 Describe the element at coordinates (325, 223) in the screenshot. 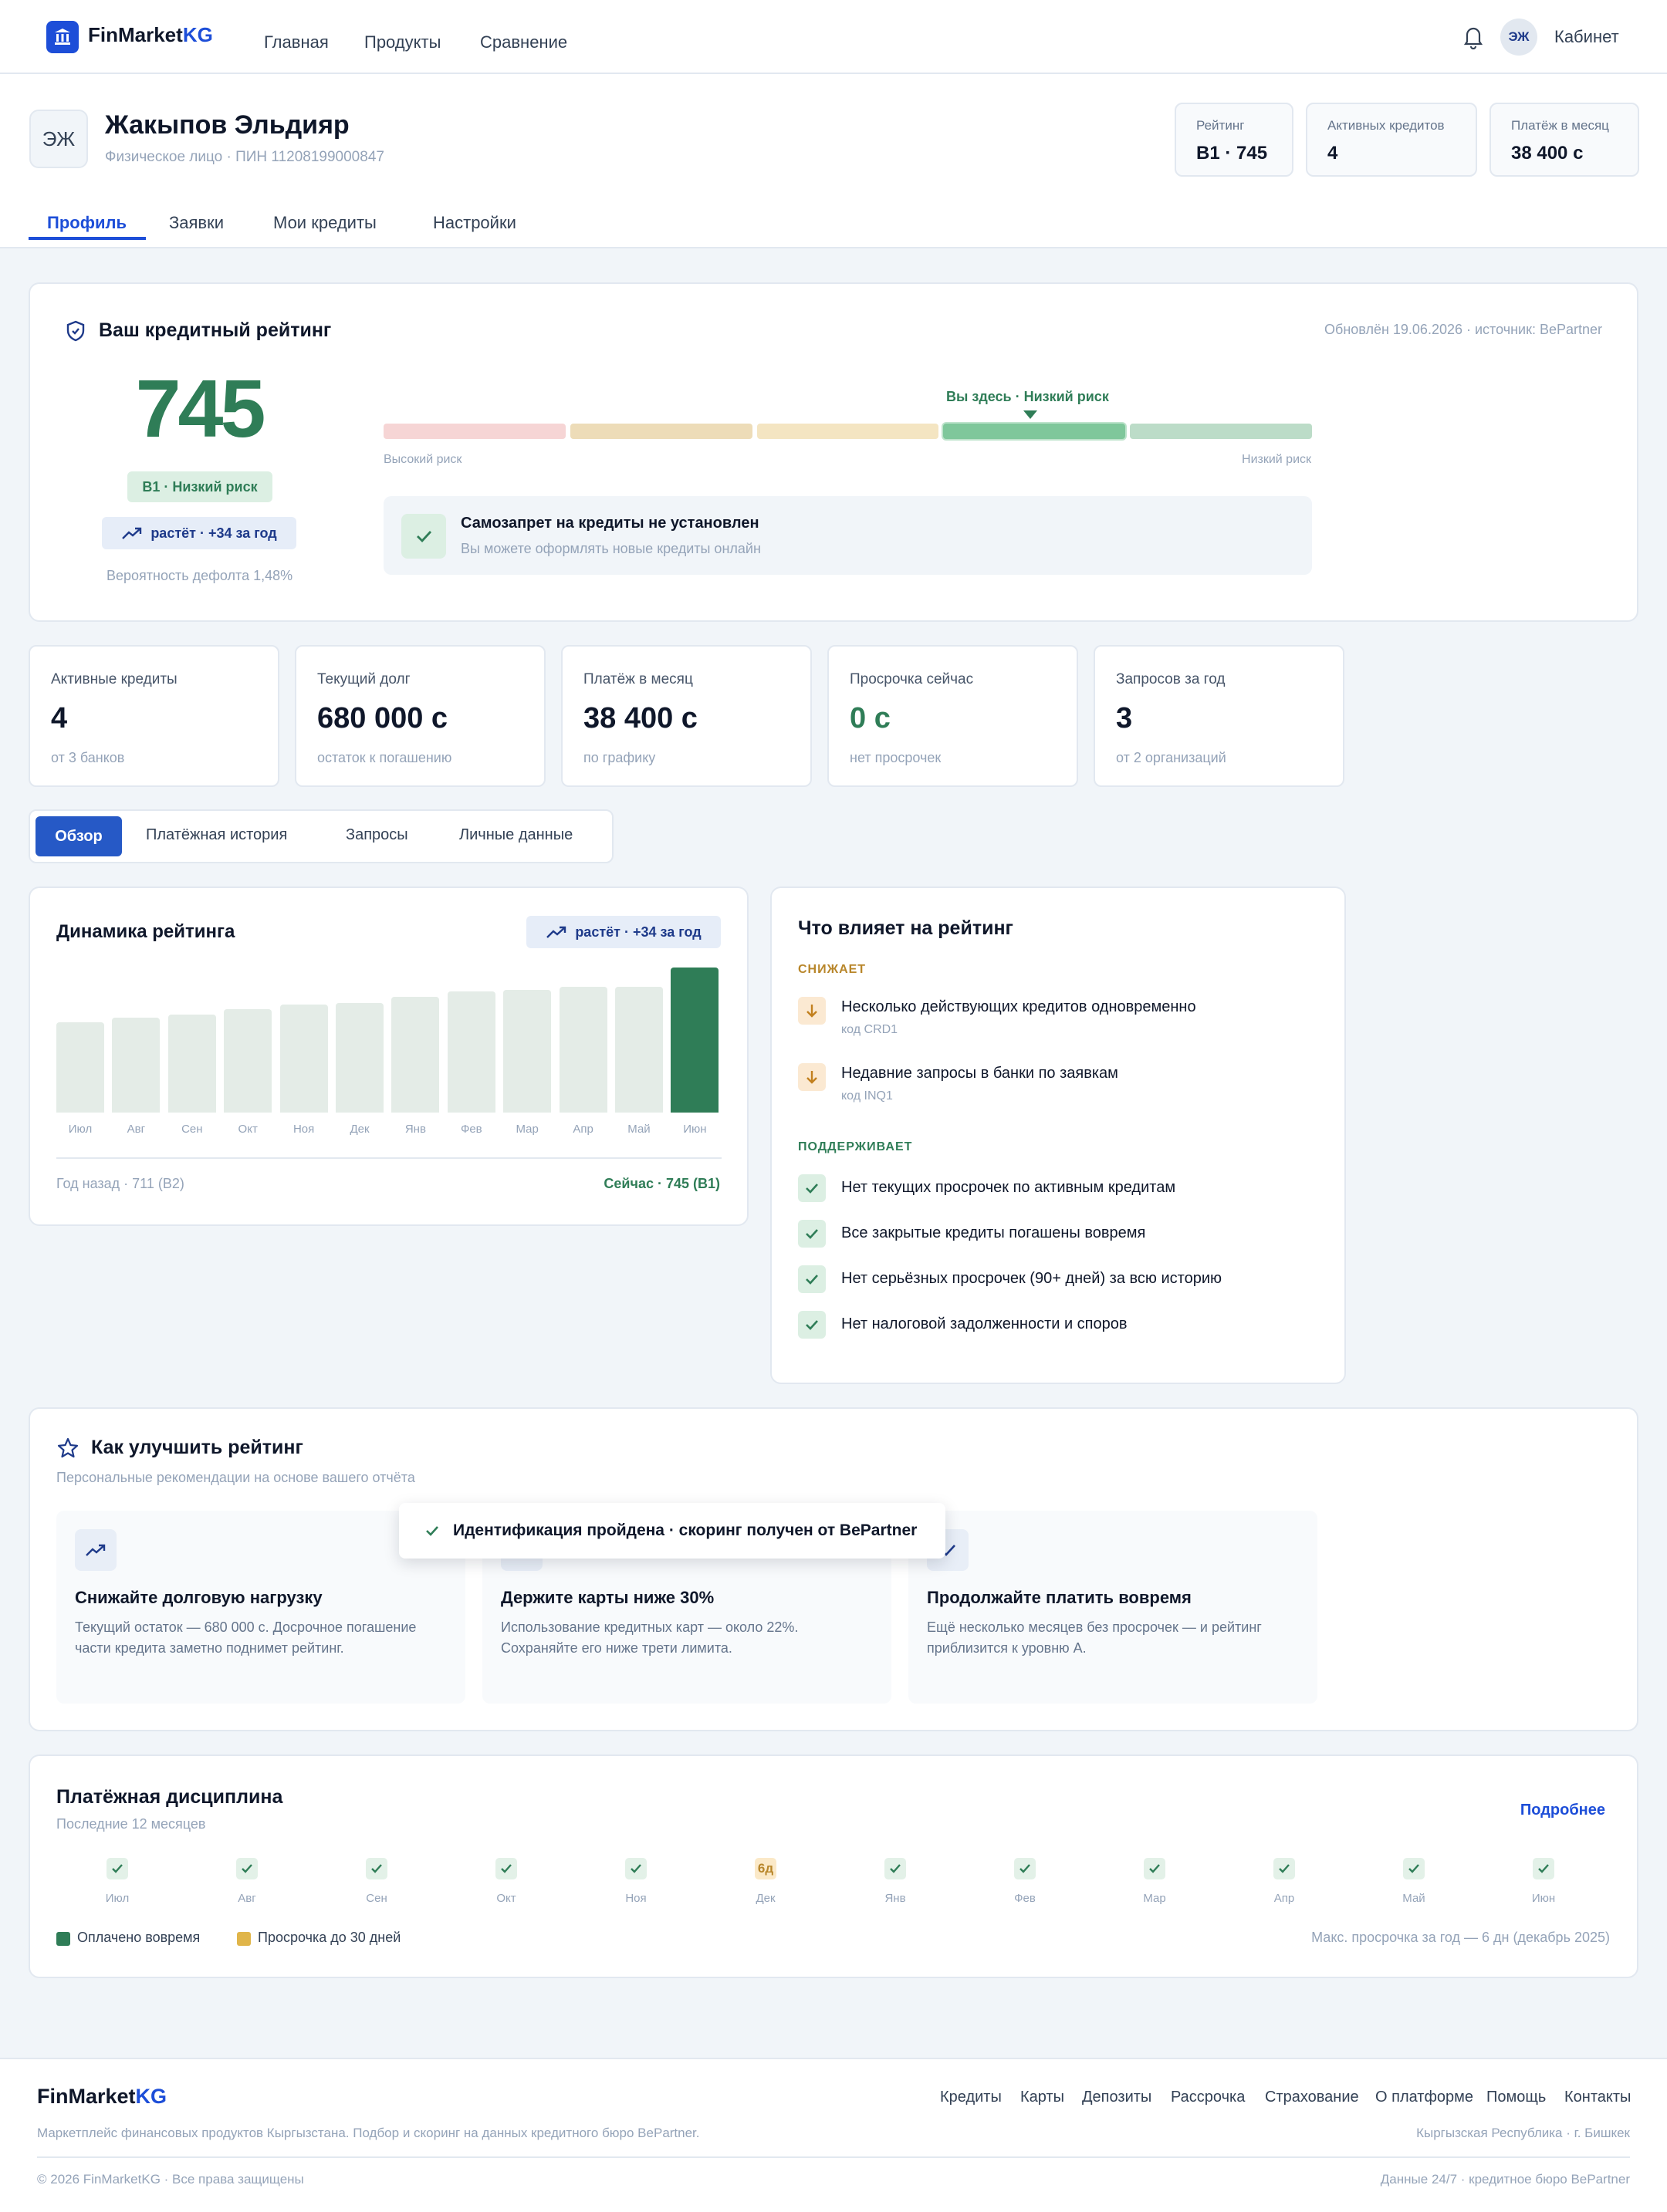

I see `tab-my-loans: Мои кредиты` at that location.